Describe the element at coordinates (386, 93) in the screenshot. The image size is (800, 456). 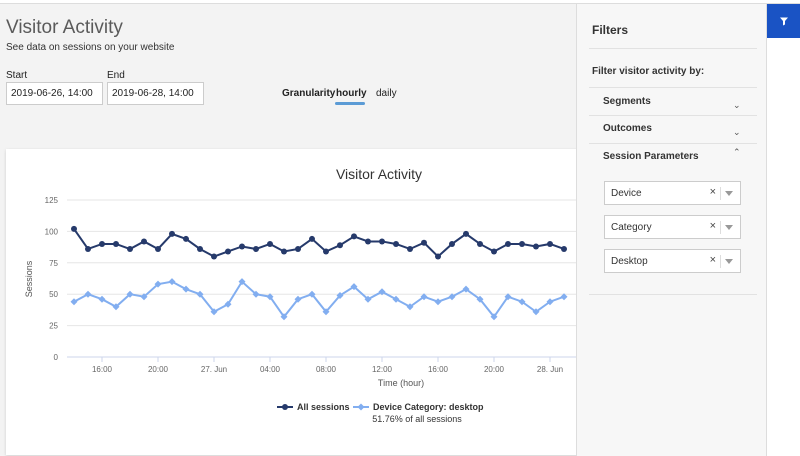
I see `granularity-daily-option: daily` at that location.